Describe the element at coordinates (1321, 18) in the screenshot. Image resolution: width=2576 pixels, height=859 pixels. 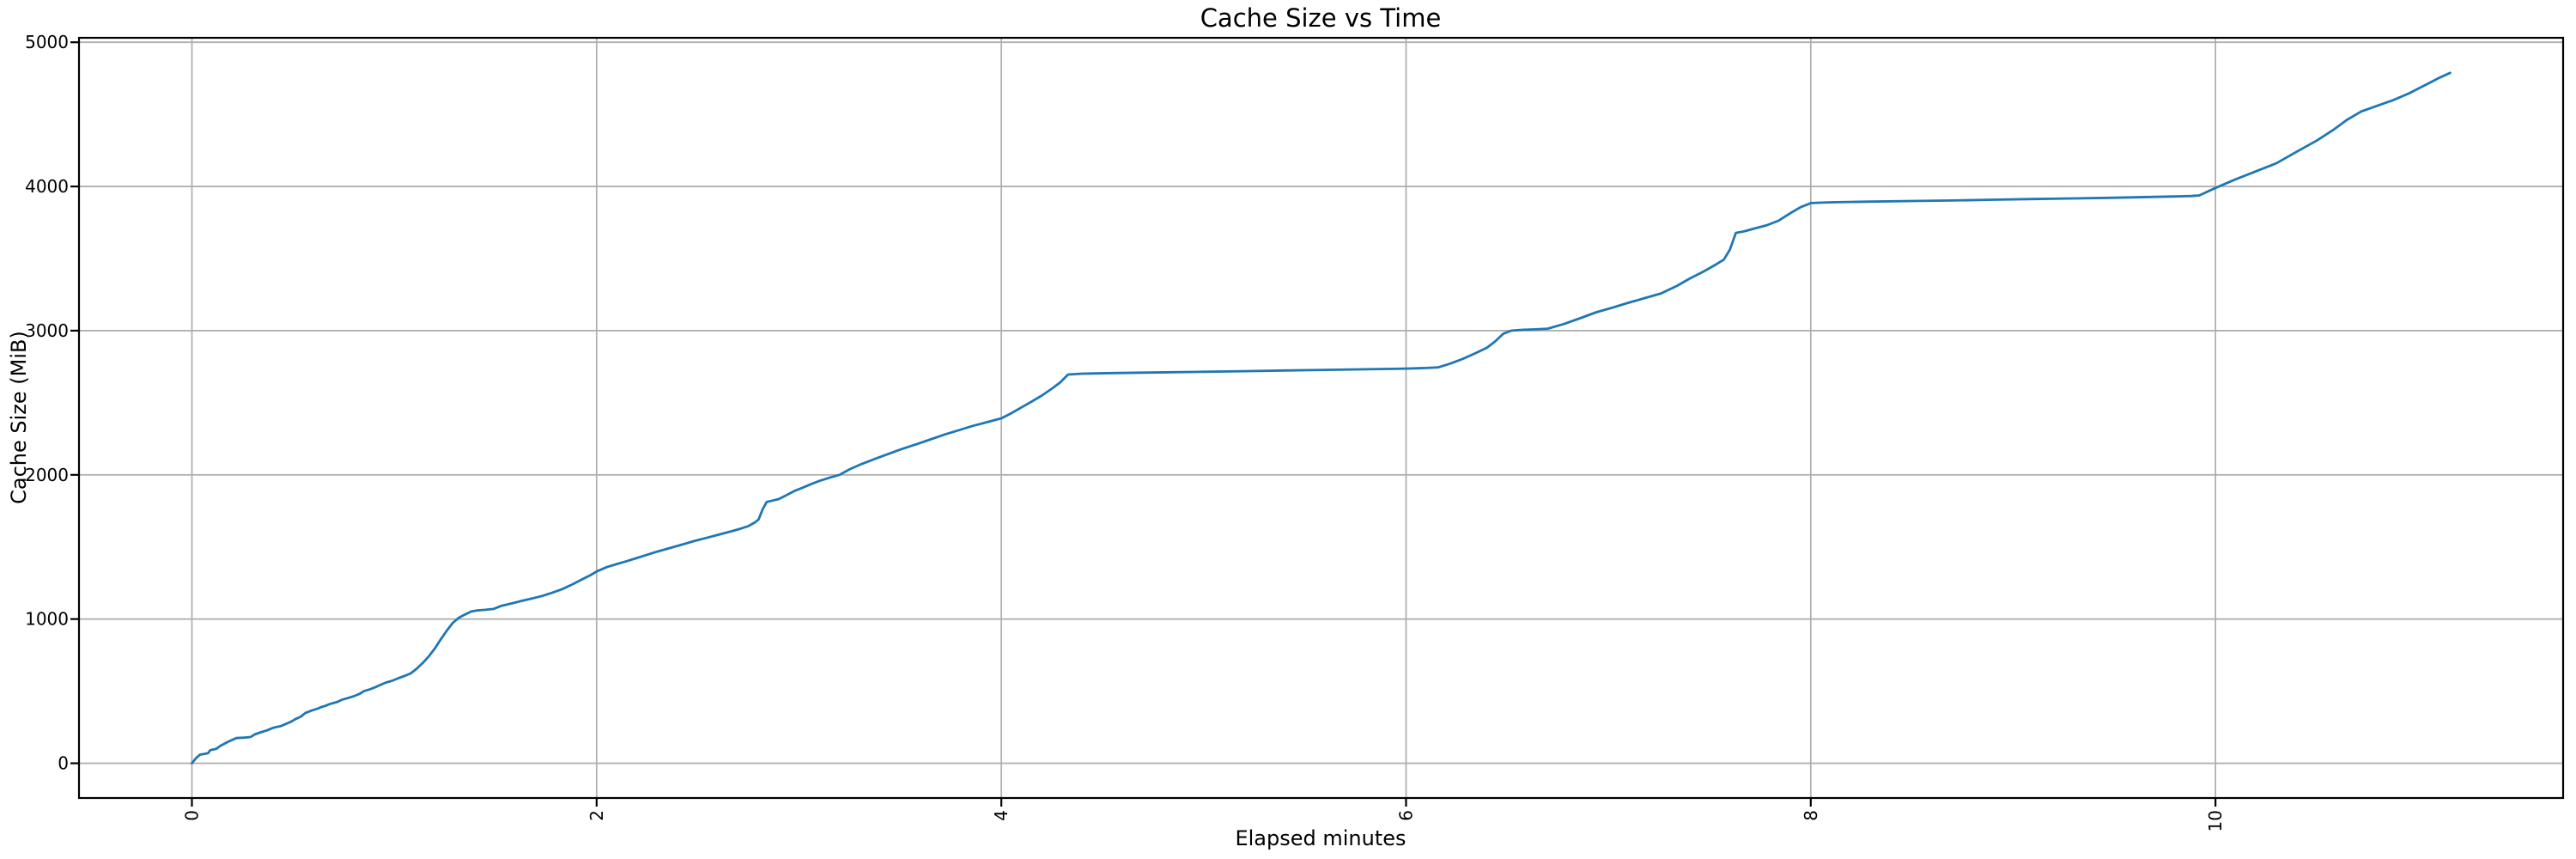
I see `chart-title: Cache Size vs Time` at that location.